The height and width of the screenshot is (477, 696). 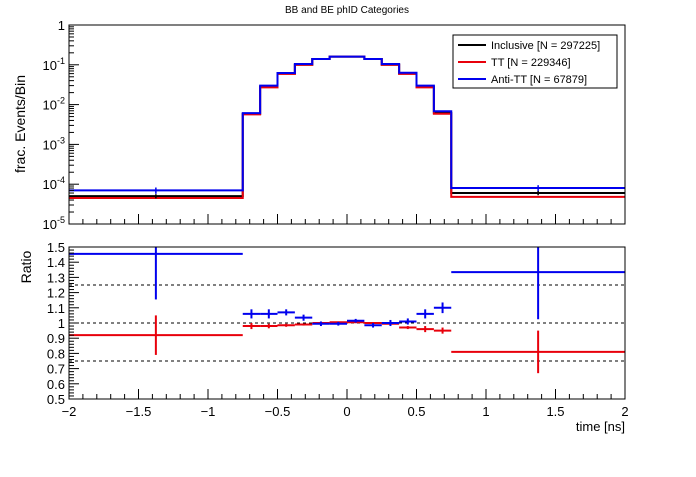 I want to click on top-y-tick-label: 10⁻⁵, so click(x=54, y=223).